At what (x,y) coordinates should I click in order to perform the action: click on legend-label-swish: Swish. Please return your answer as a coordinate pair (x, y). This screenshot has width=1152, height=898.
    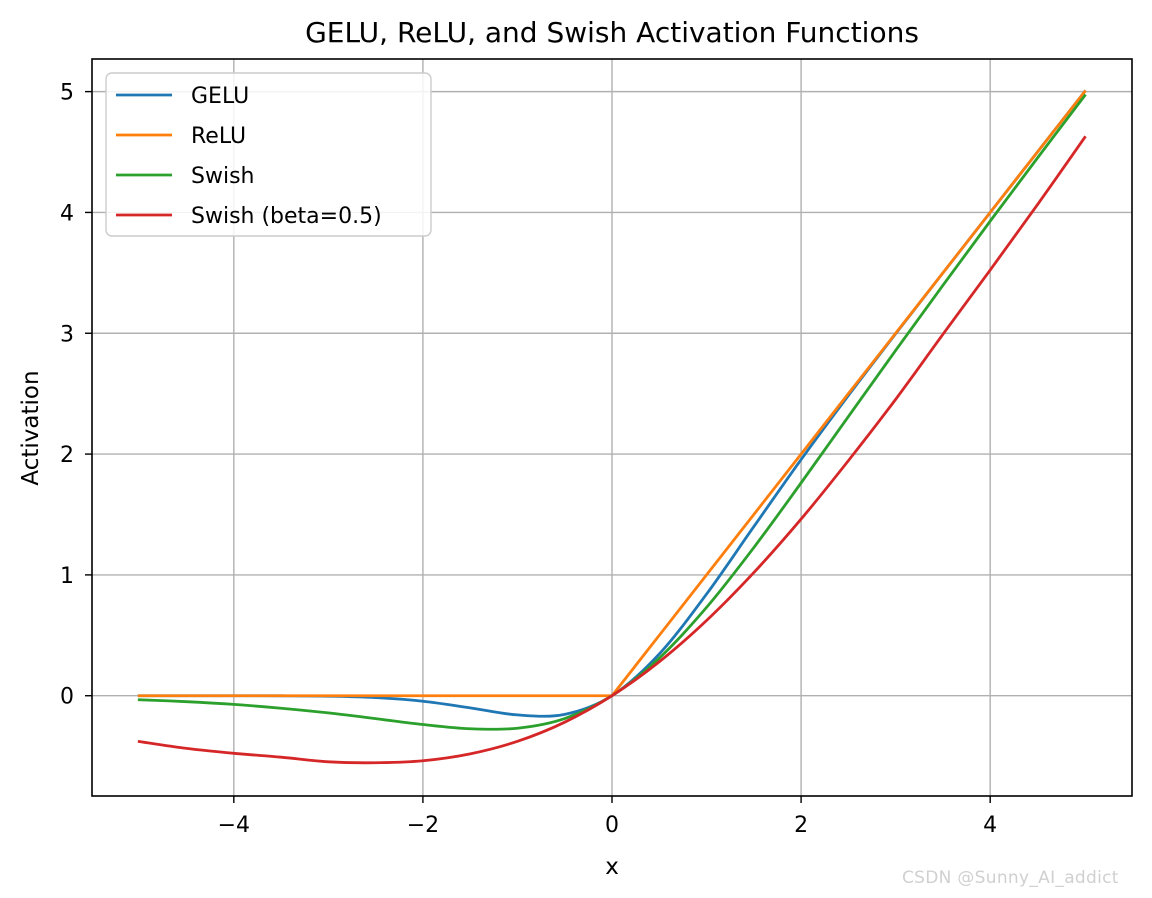
    Looking at the image, I should click on (222, 176).